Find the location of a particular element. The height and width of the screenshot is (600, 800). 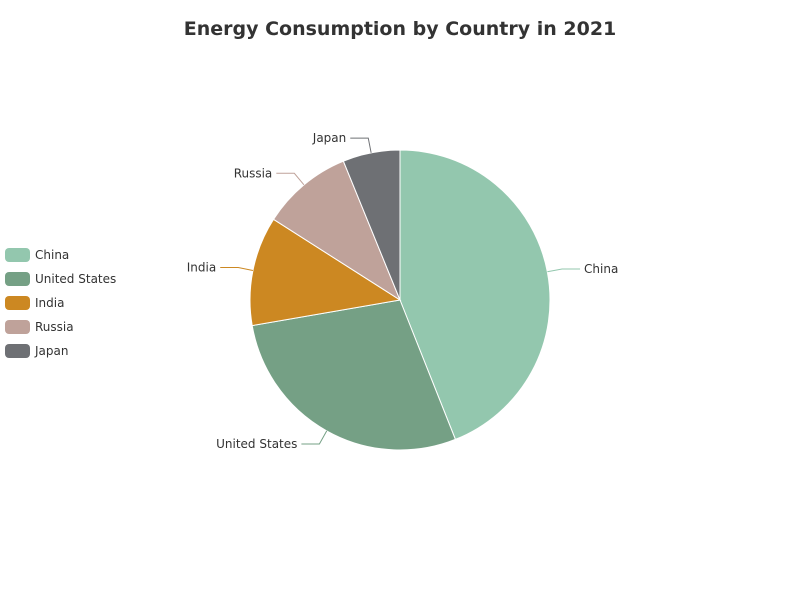

pie-slice-china is located at coordinates (475, 295).